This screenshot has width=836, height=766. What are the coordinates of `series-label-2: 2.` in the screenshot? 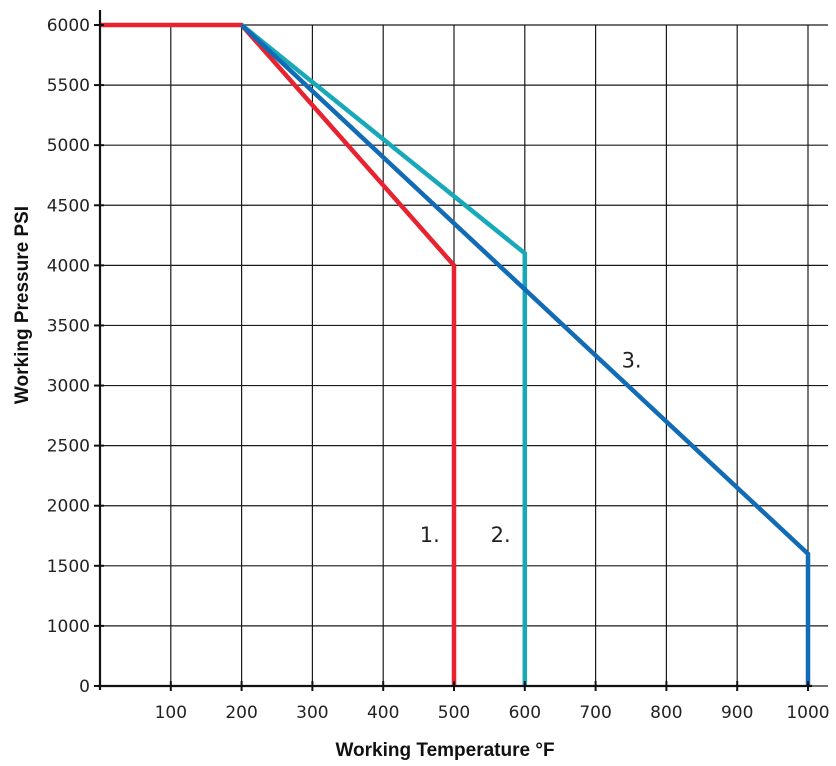 It's located at (501, 535).